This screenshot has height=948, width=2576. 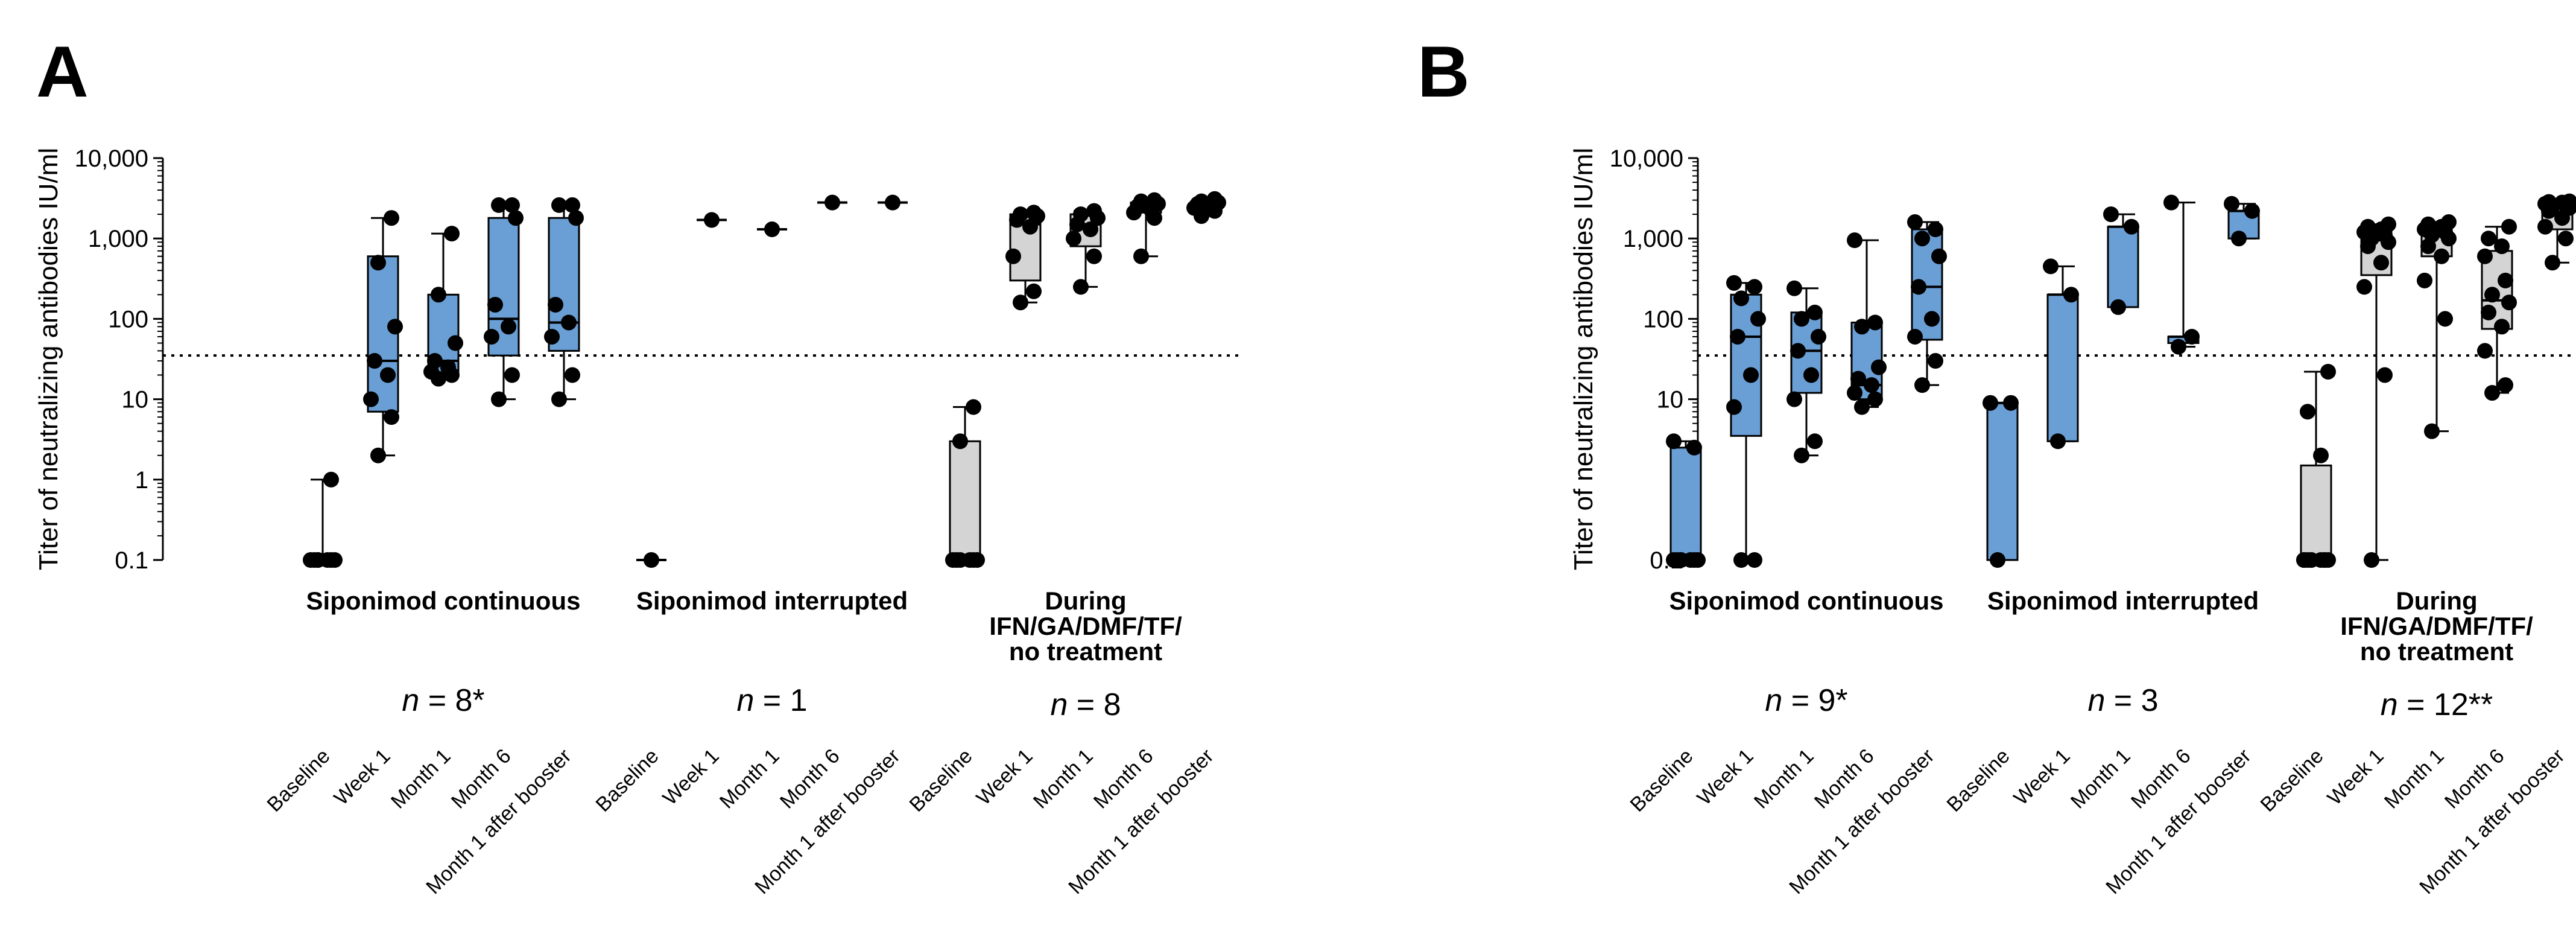 I want to click on n-label: n = 3, so click(x=2122, y=701).